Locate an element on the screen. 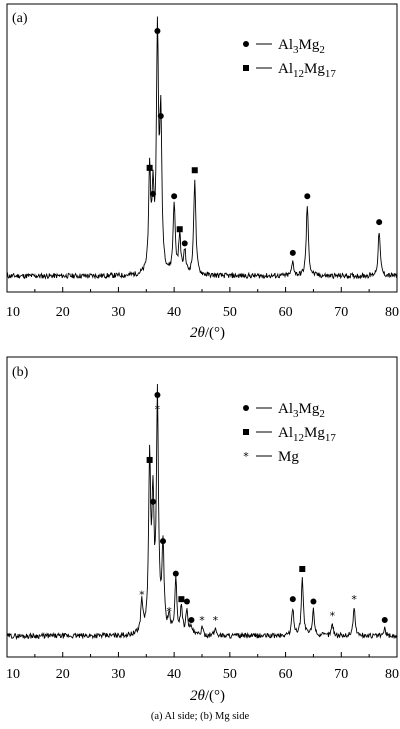  panel-b-legend-label: Mg is located at coordinates (288, 457).